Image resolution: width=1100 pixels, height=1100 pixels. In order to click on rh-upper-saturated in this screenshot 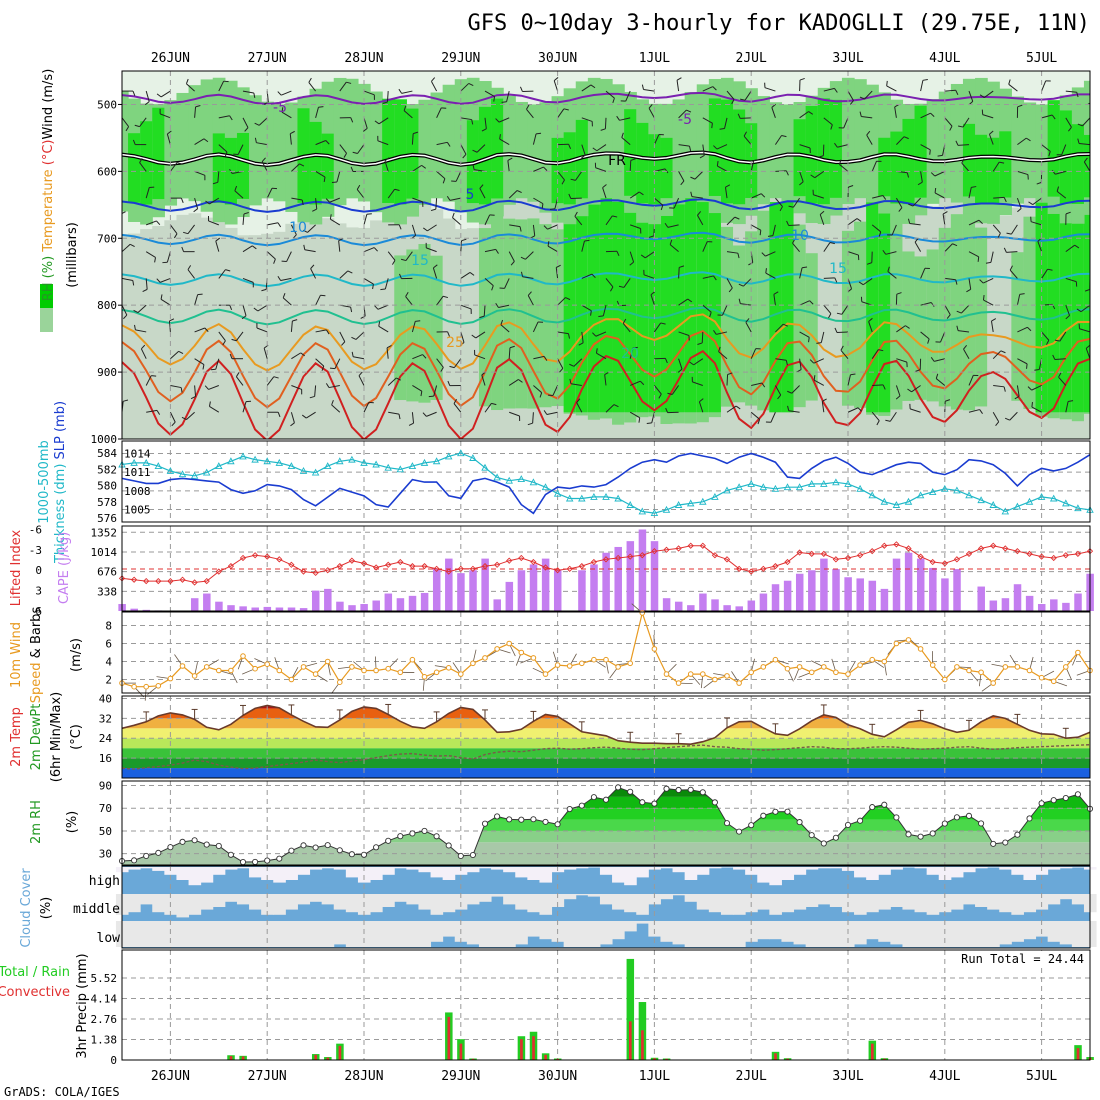, I will do `click(1054, 148)`.